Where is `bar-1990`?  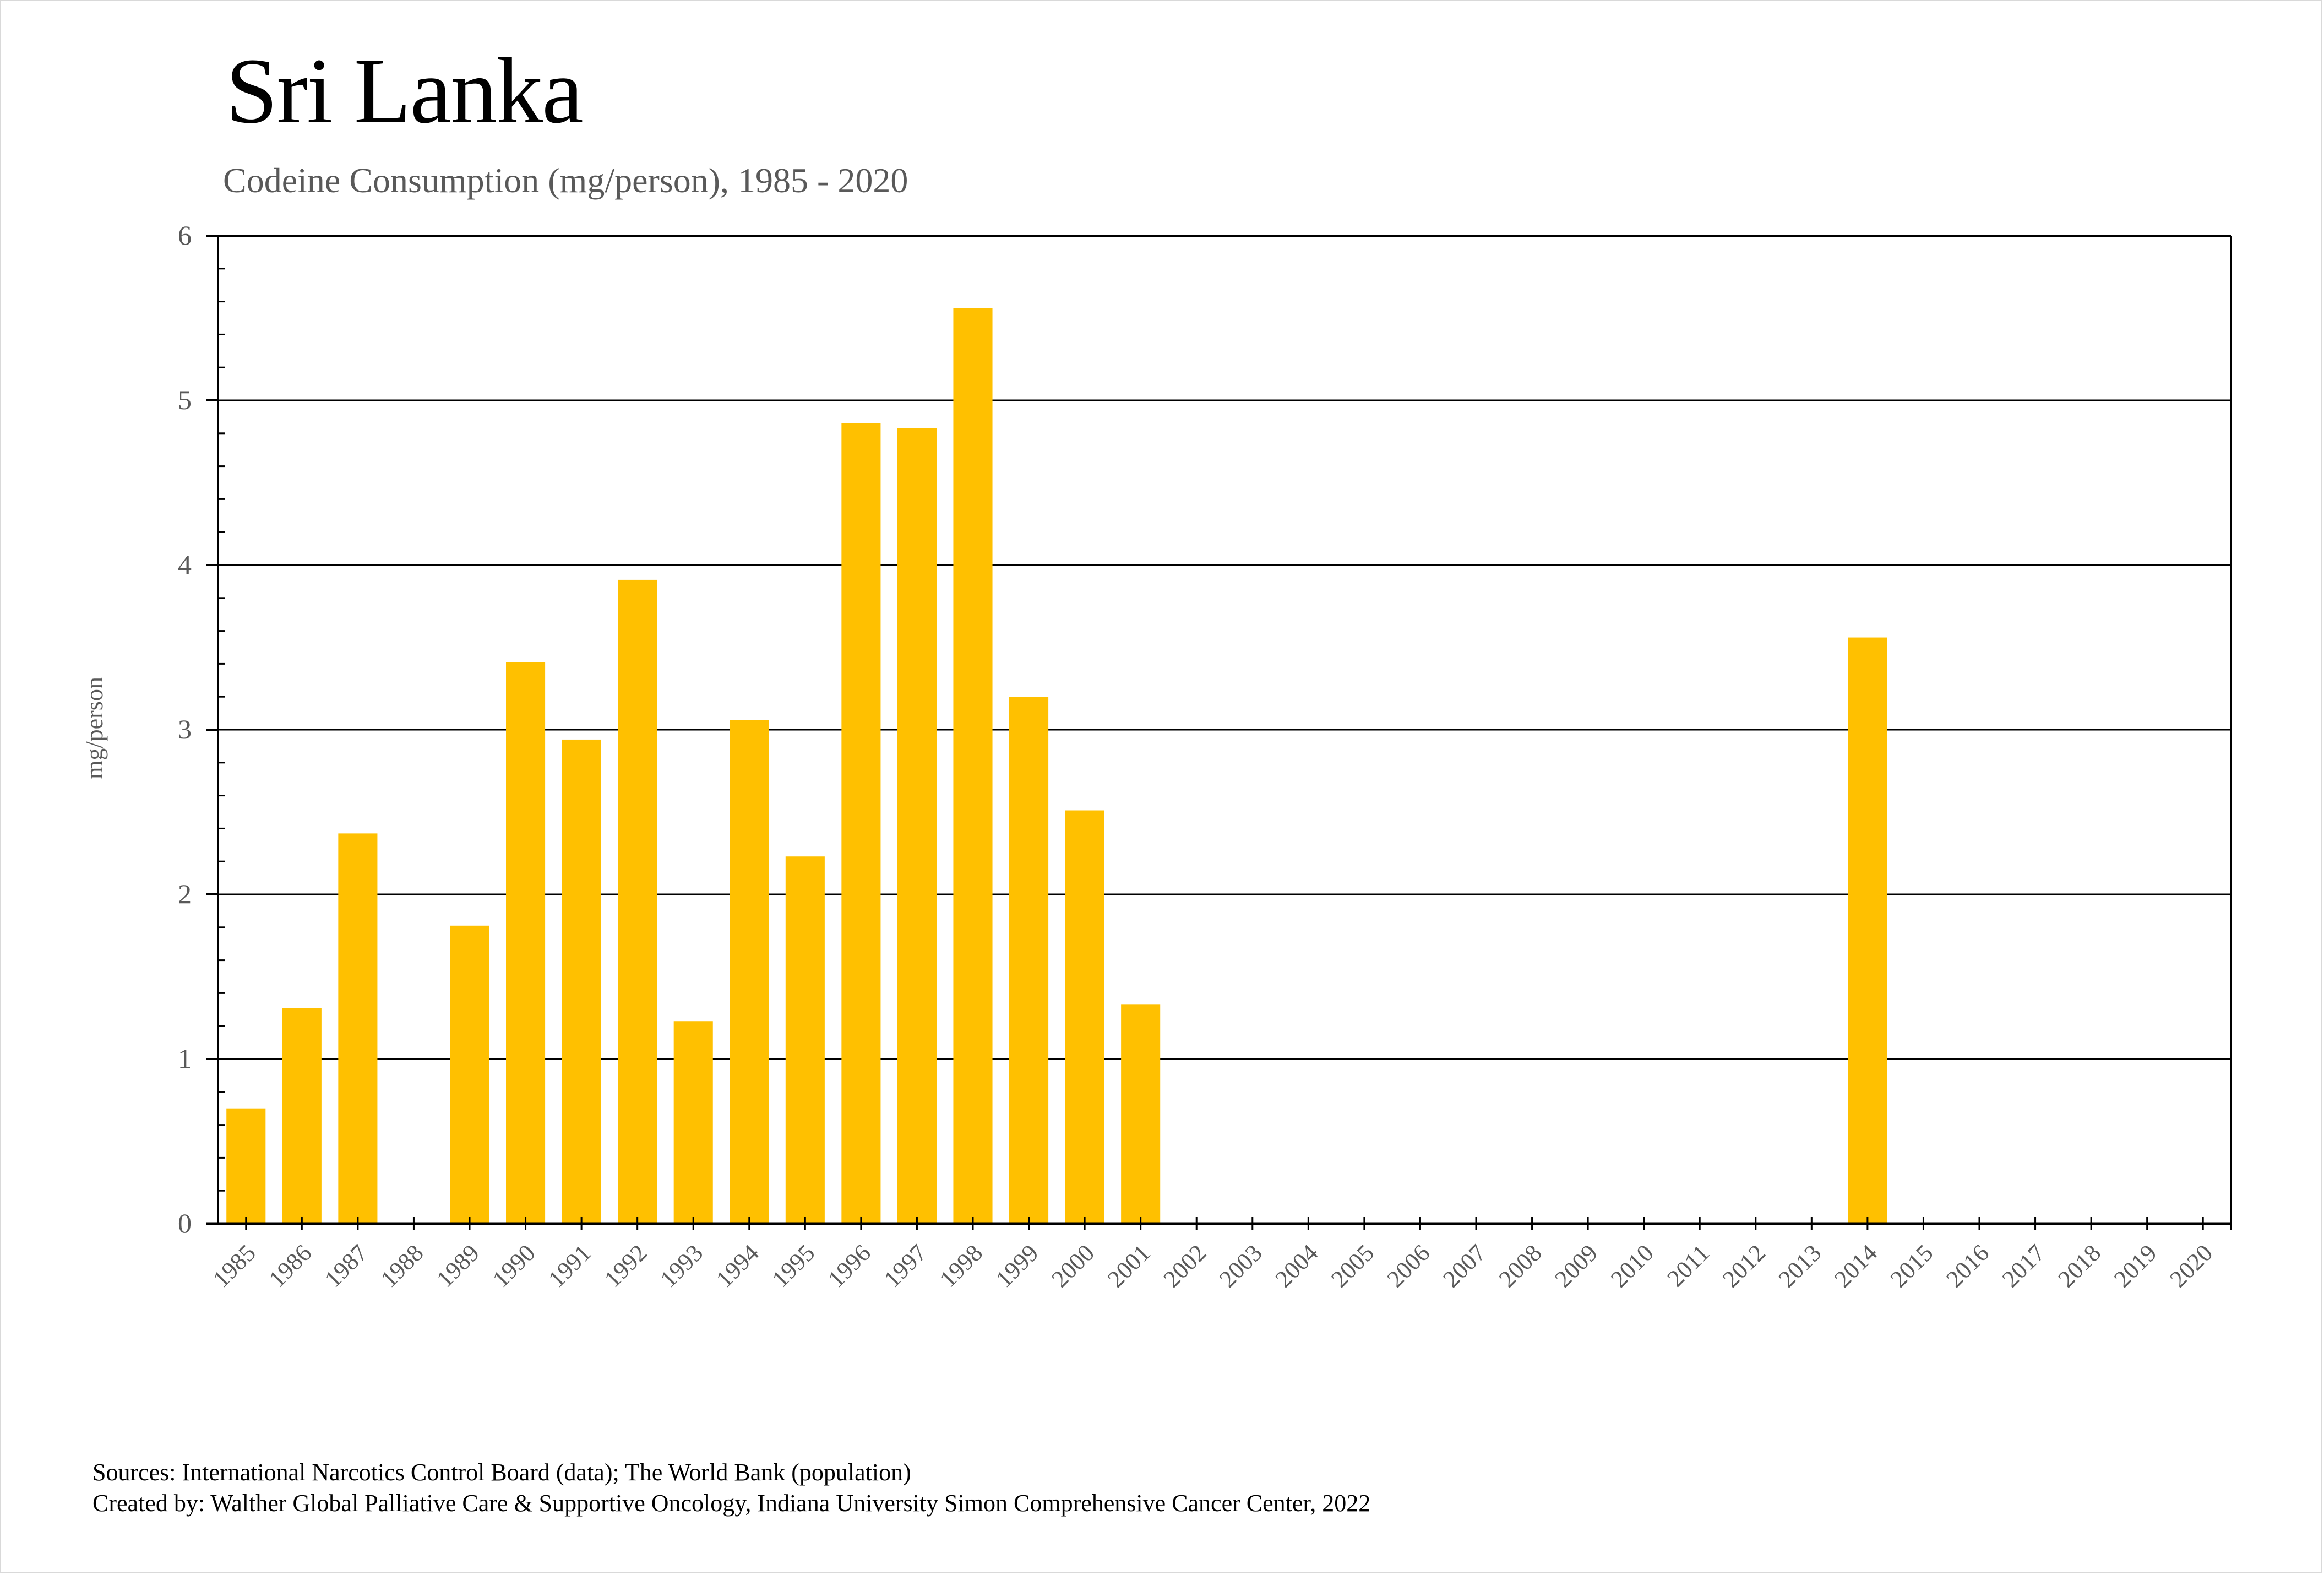
bar-1990 is located at coordinates (526, 943).